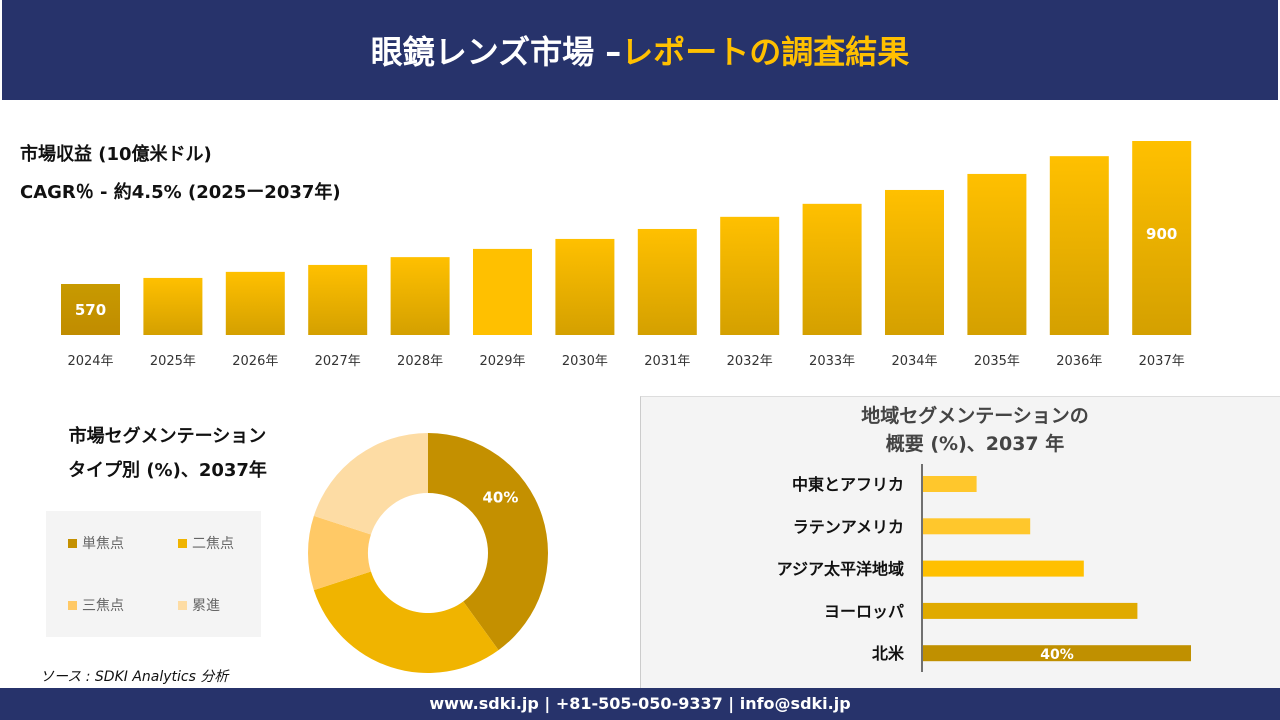 This screenshot has width=1280, height=720. Describe the element at coordinates (116, 154) in the screenshot. I see `revenue-label: 市場収益 (10億米ドル)` at that location.